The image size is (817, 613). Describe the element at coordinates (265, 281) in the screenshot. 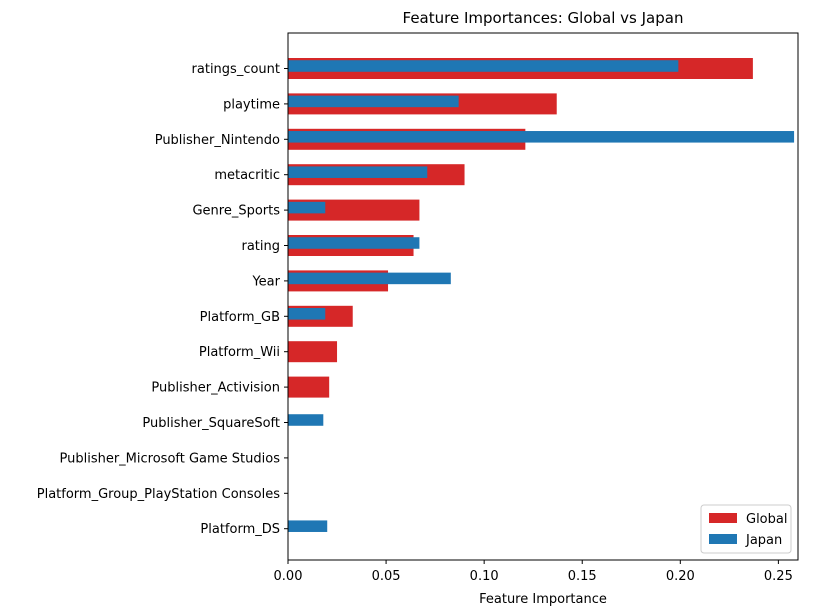

I see `y-tick-label: Year` at that location.